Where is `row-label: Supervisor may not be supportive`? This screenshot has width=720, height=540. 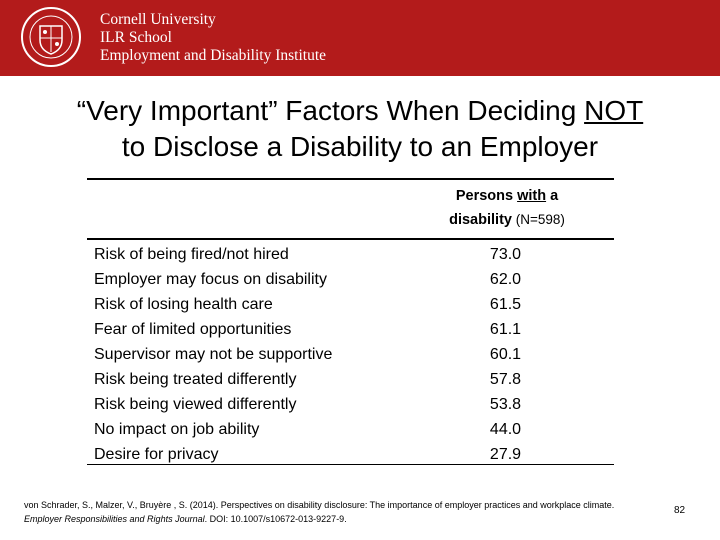
row-label: Supervisor may not be supportive is located at coordinates (213, 354).